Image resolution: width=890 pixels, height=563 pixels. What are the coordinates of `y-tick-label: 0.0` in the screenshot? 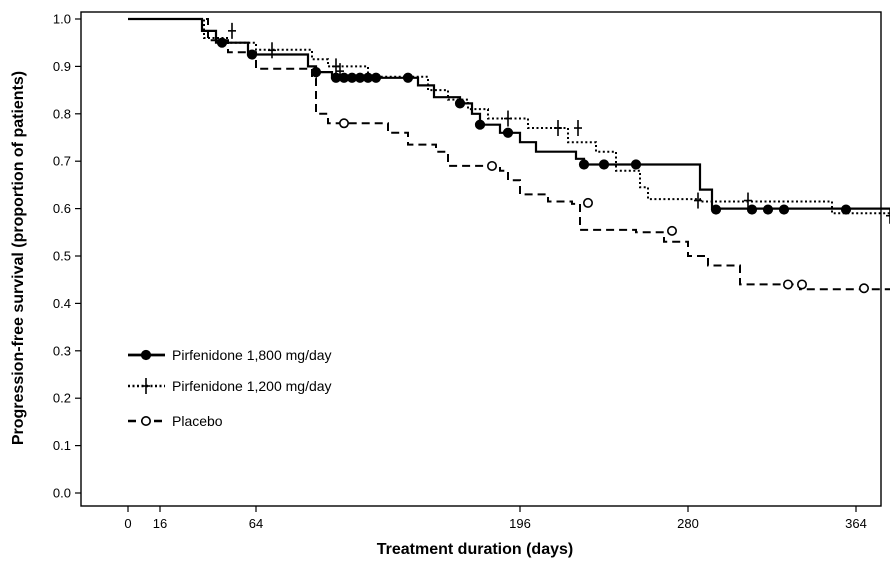 It's located at (62, 493).